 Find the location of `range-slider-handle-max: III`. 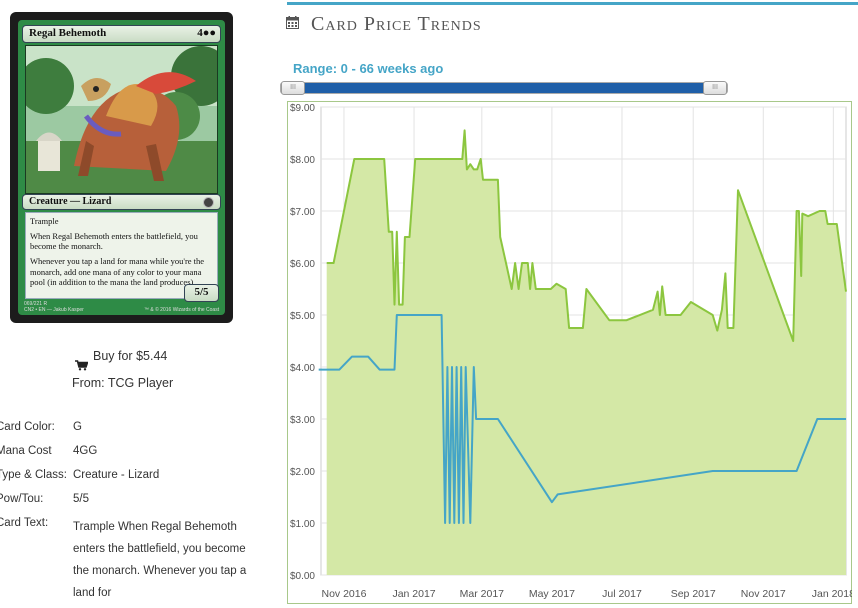

range-slider-handle-max: III is located at coordinates (715, 88).